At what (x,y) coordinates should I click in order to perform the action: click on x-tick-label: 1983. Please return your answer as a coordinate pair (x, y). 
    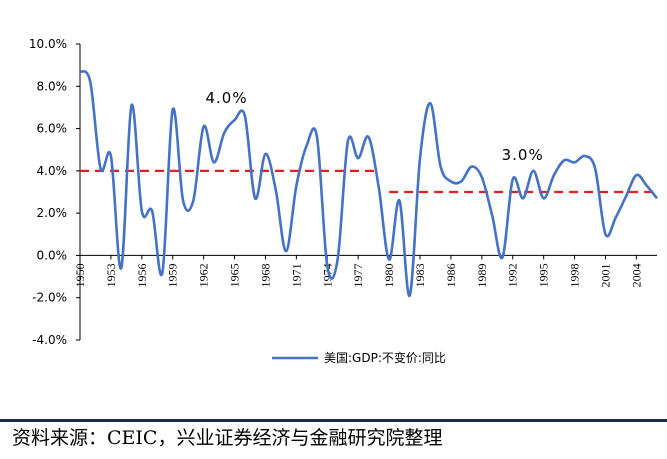
    Looking at the image, I should click on (420, 275).